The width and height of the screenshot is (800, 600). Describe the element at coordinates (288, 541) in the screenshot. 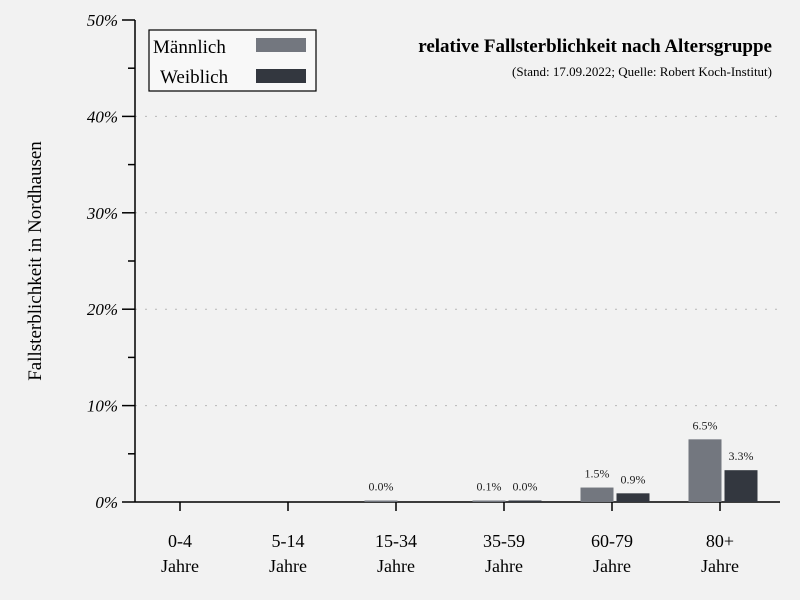

I see `x-tick-label: 5-14` at that location.